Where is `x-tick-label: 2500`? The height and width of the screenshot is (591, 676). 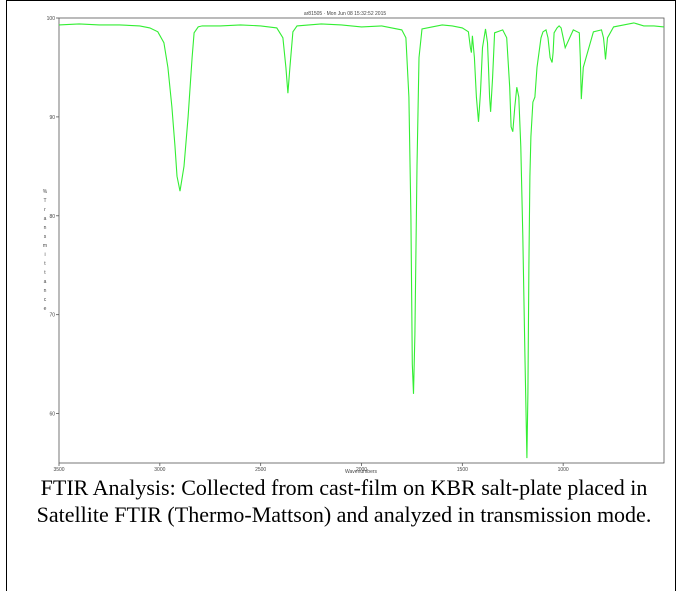
x-tick-label: 2500 is located at coordinates (260, 470).